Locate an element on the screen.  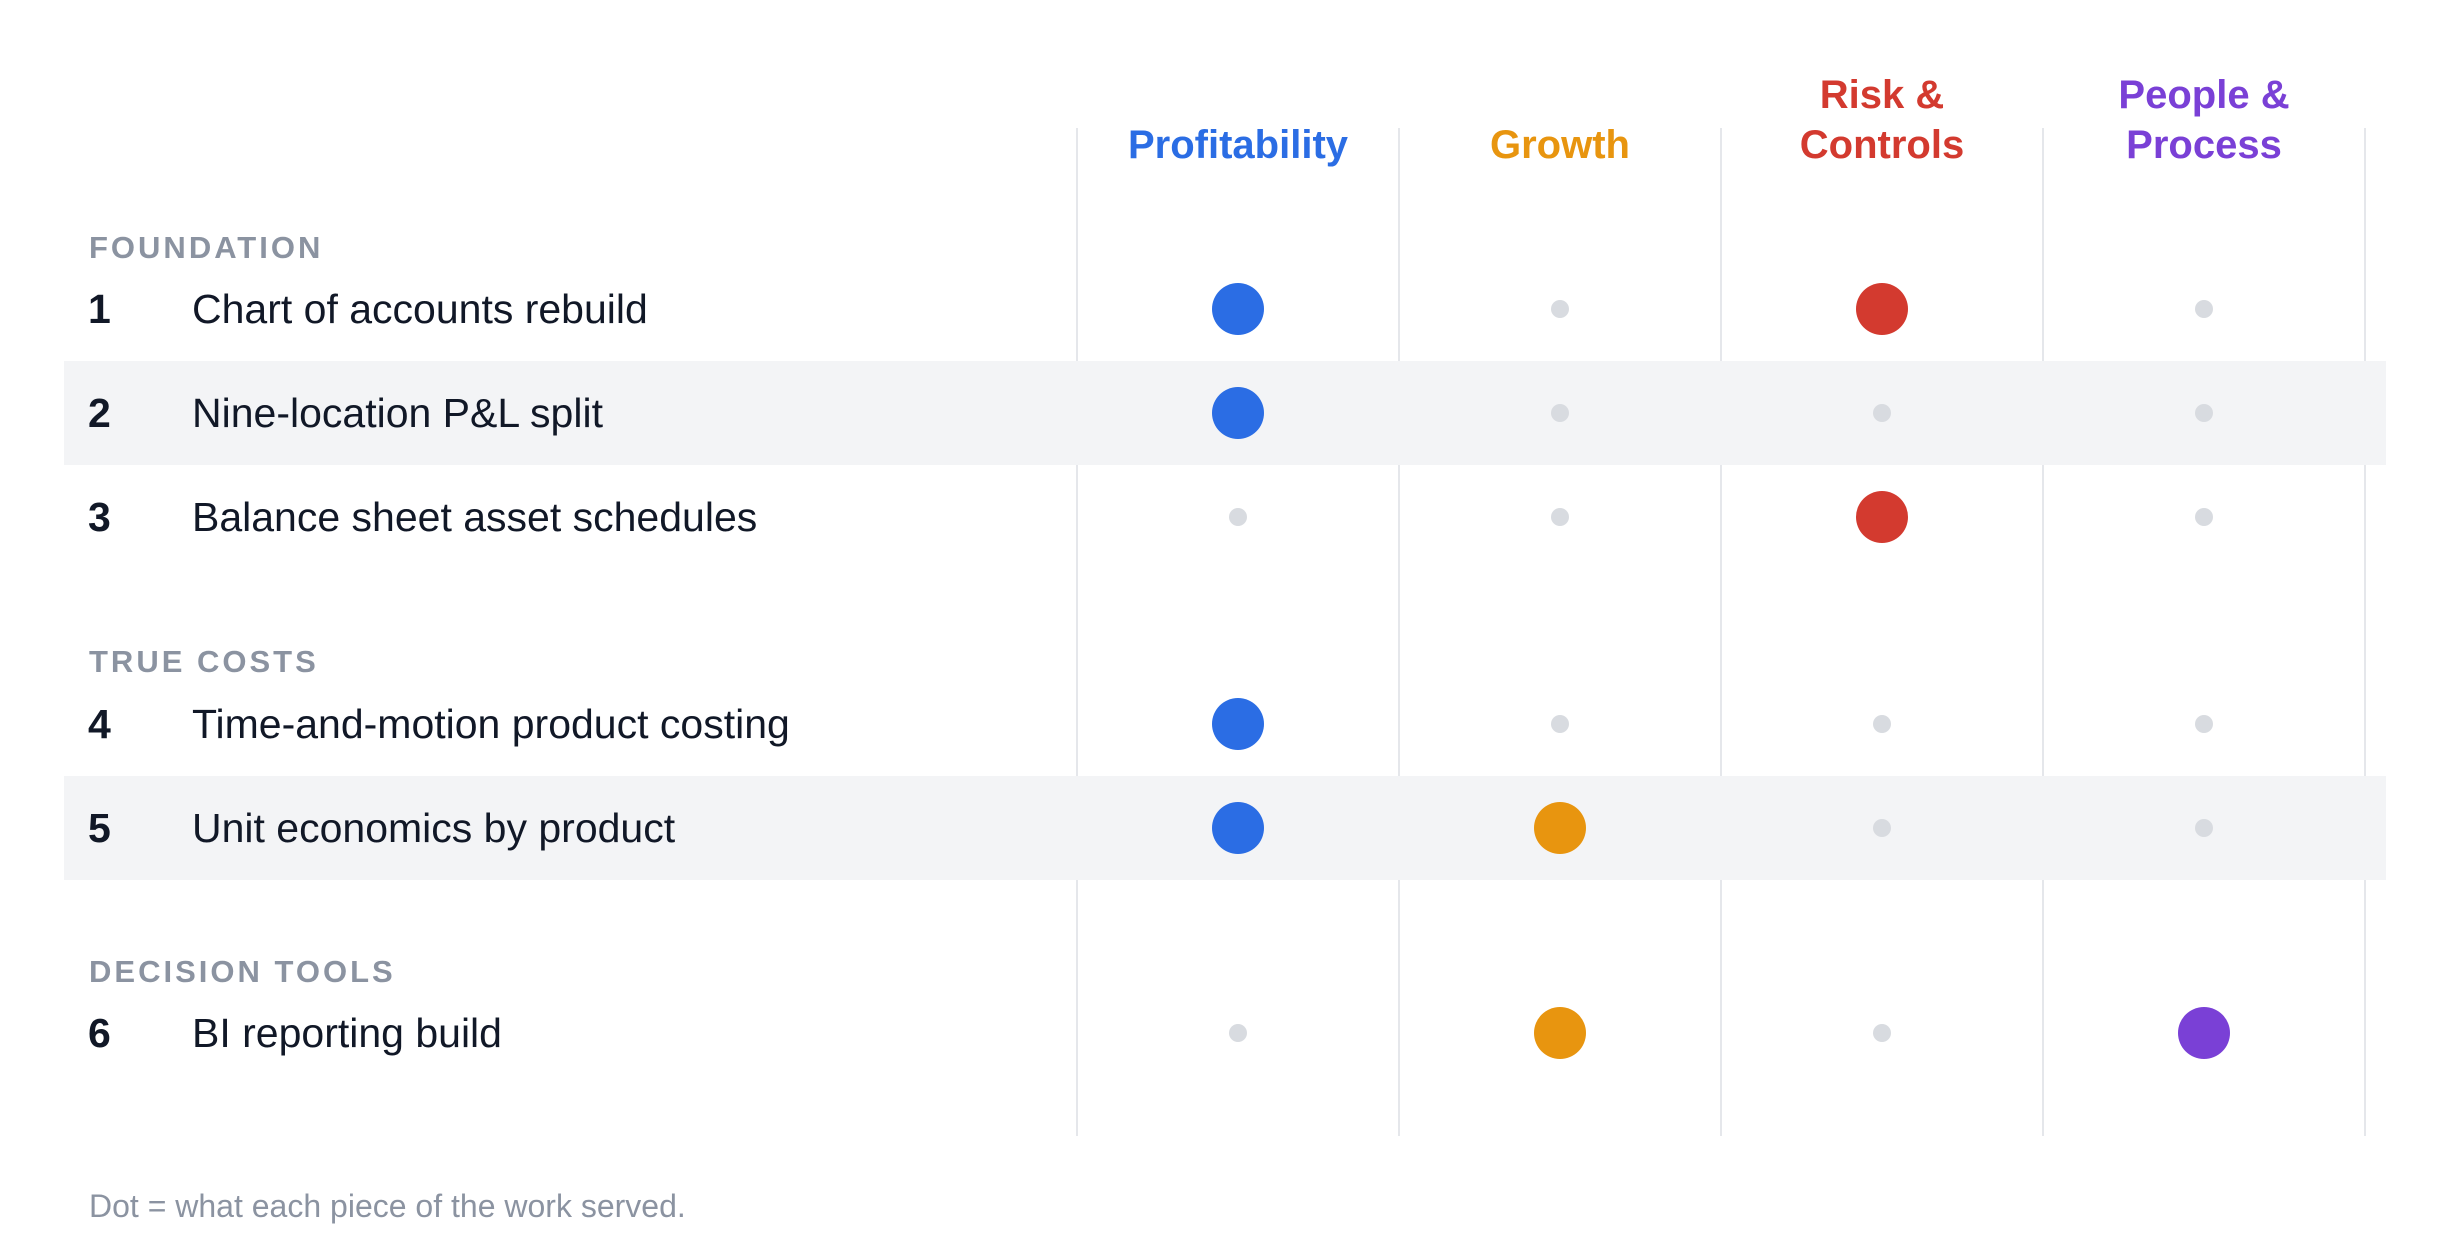
row-number: 5 is located at coordinates (99, 828).